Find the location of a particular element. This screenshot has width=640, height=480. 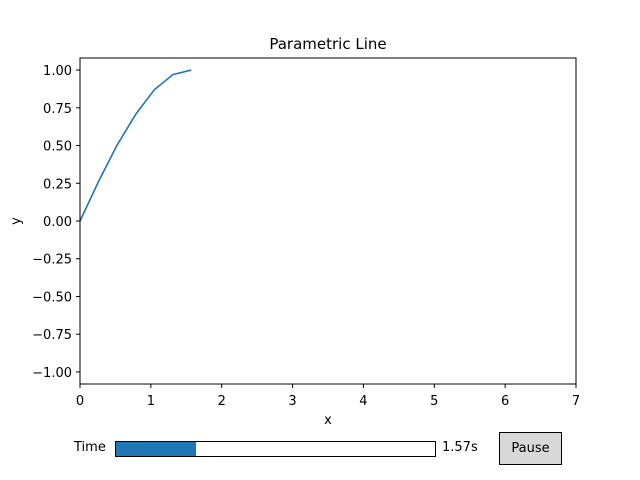

time-slider-label: Time is located at coordinates (90, 447).